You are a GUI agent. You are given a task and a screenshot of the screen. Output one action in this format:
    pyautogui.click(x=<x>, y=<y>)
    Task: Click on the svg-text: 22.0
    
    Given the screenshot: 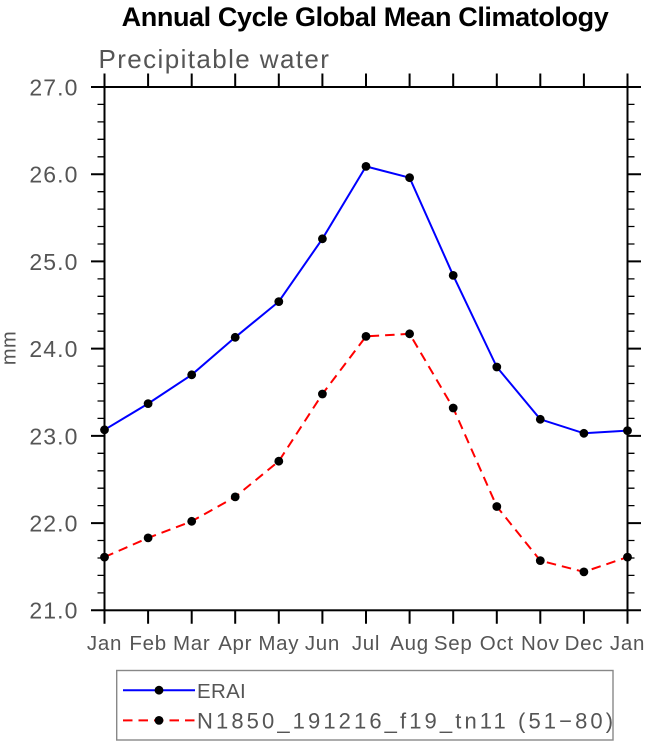 What is the action you would take?
    pyautogui.click(x=53, y=524)
    